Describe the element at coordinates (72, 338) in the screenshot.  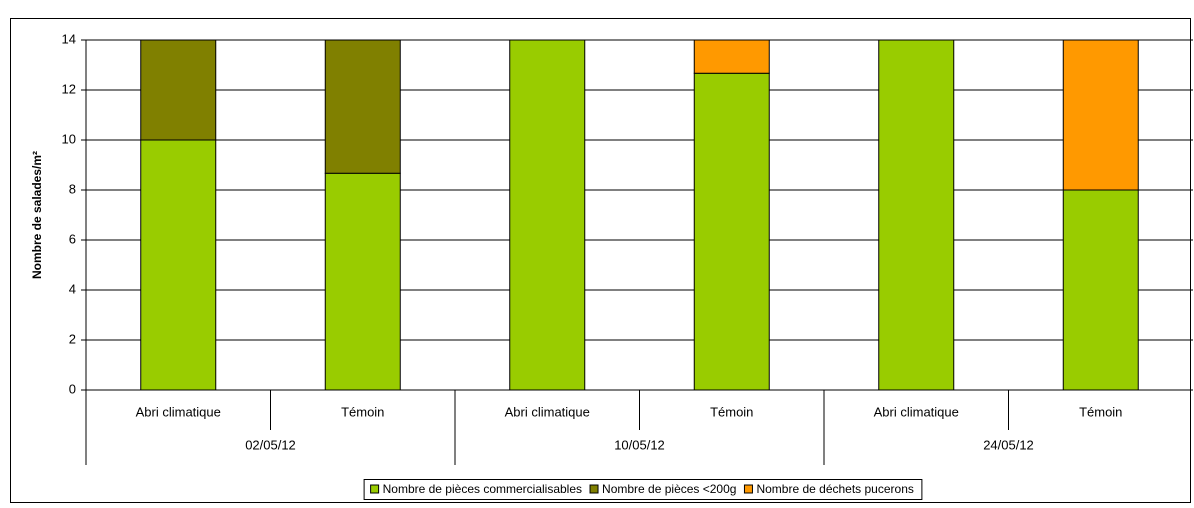
I see `y-tick-label: 2` at that location.